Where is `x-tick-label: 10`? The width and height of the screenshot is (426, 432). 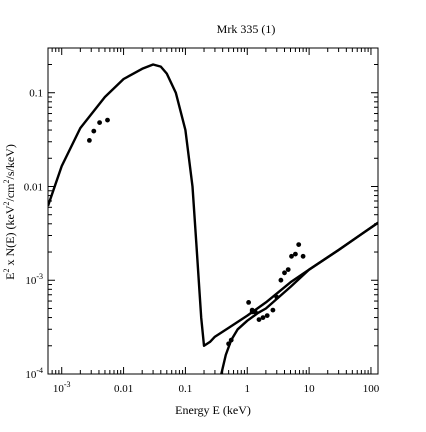 x-tick-label: 10 is located at coordinates (310, 389).